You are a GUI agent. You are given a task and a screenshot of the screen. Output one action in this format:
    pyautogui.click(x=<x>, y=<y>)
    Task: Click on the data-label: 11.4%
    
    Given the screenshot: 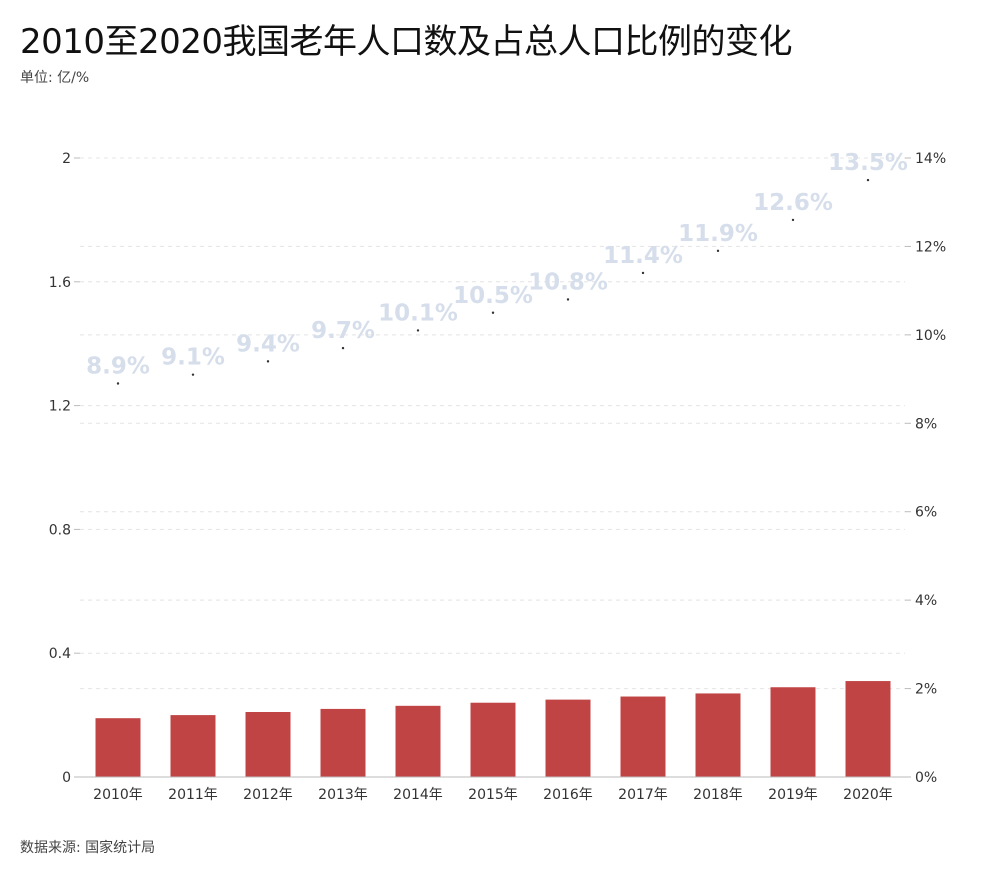 What is the action you would take?
    pyautogui.click(x=643, y=256)
    